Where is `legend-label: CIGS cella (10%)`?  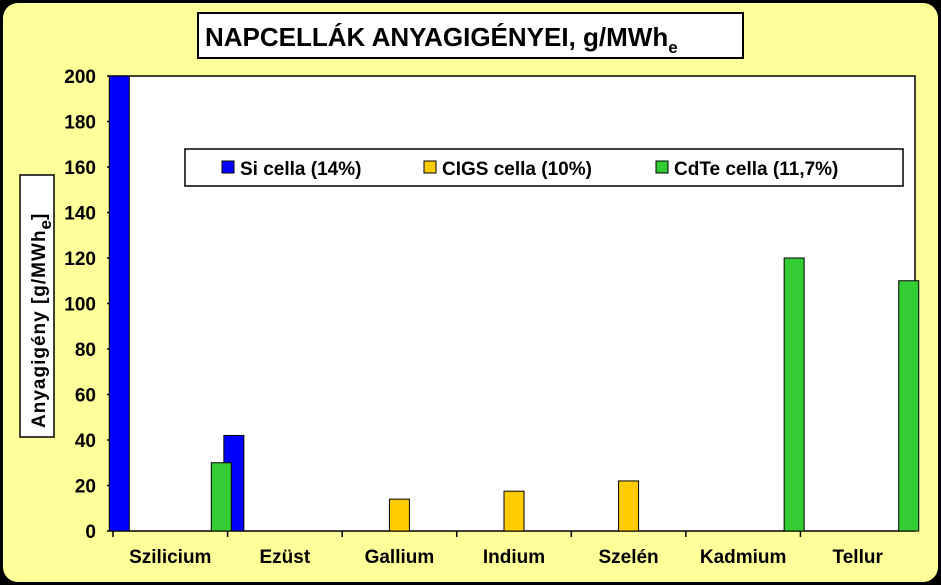
legend-label: CIGS cella (10%) is located at coordinates (517, 169).